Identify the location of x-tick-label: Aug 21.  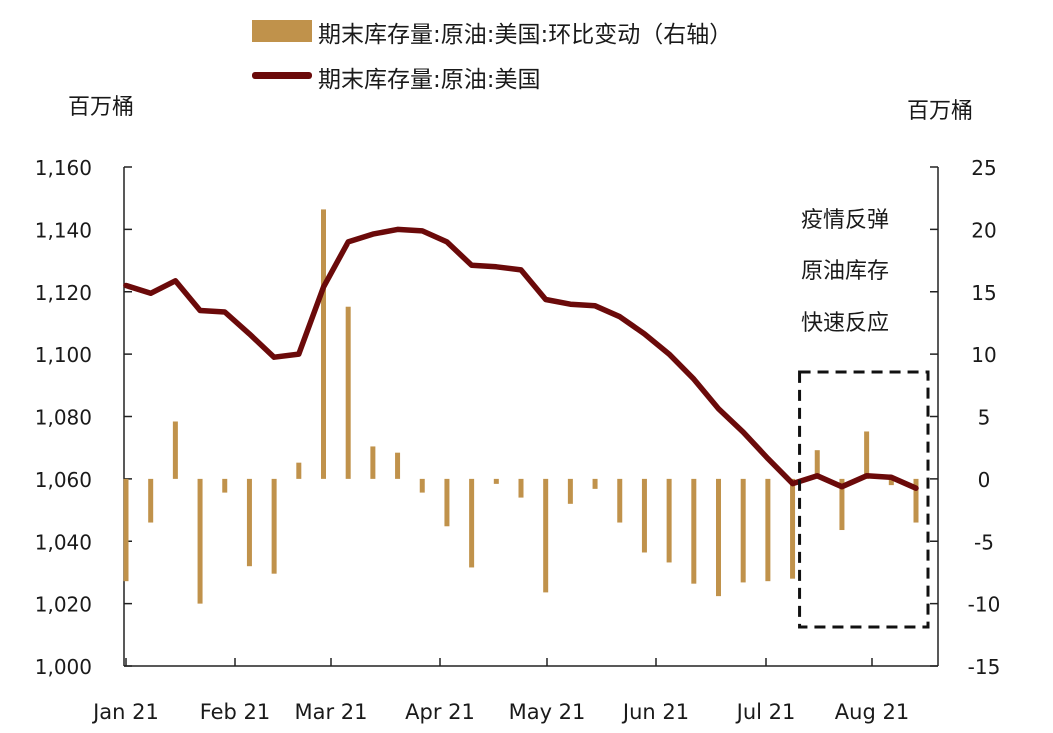
(872, 712).